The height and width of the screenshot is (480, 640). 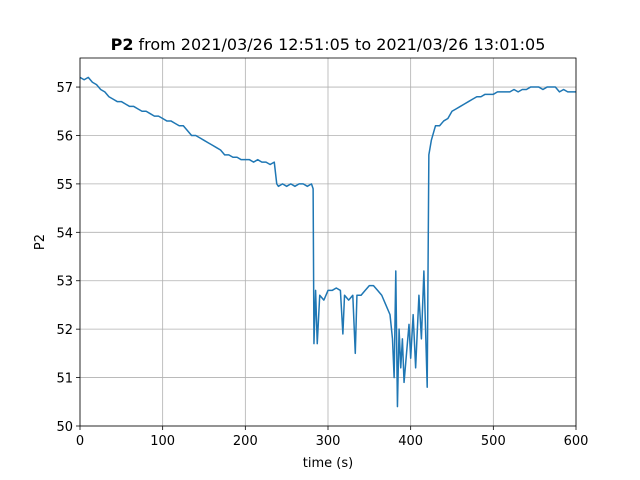 What do you see at coordinates (64, 185) in the screenshot?
I see `y-tick-label: 55` at bounding box center [64, 185].